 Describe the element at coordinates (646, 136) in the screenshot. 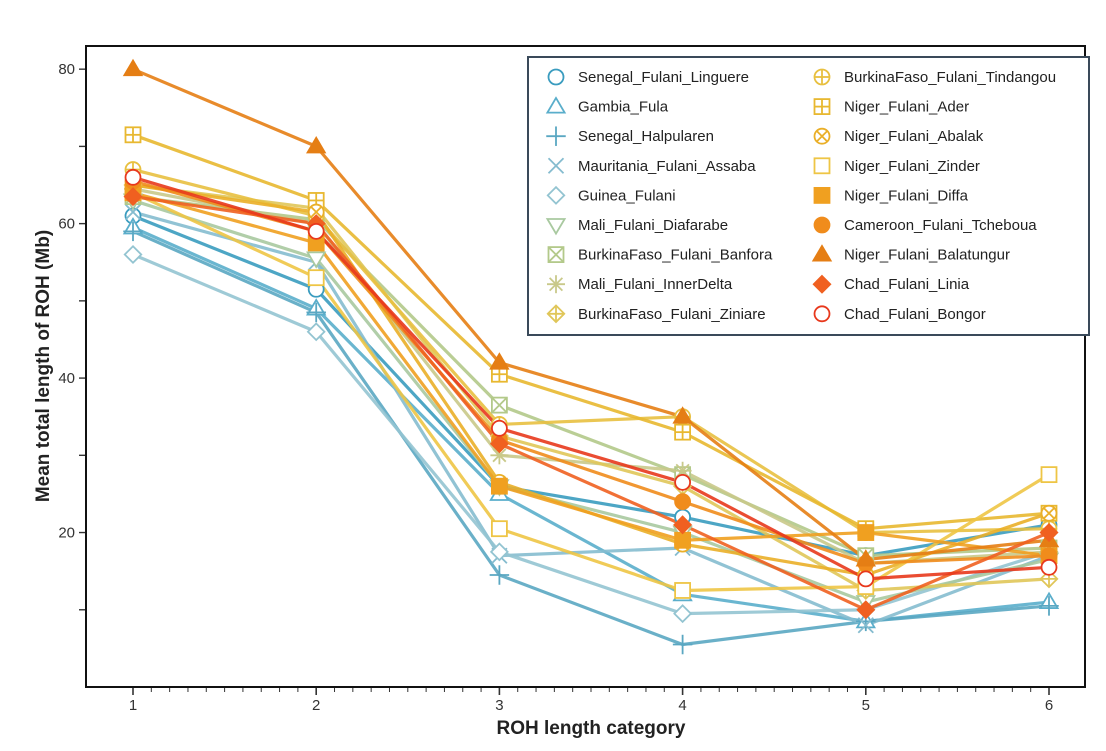

I see `legend-label: Senegal_Halpularen` at that location.